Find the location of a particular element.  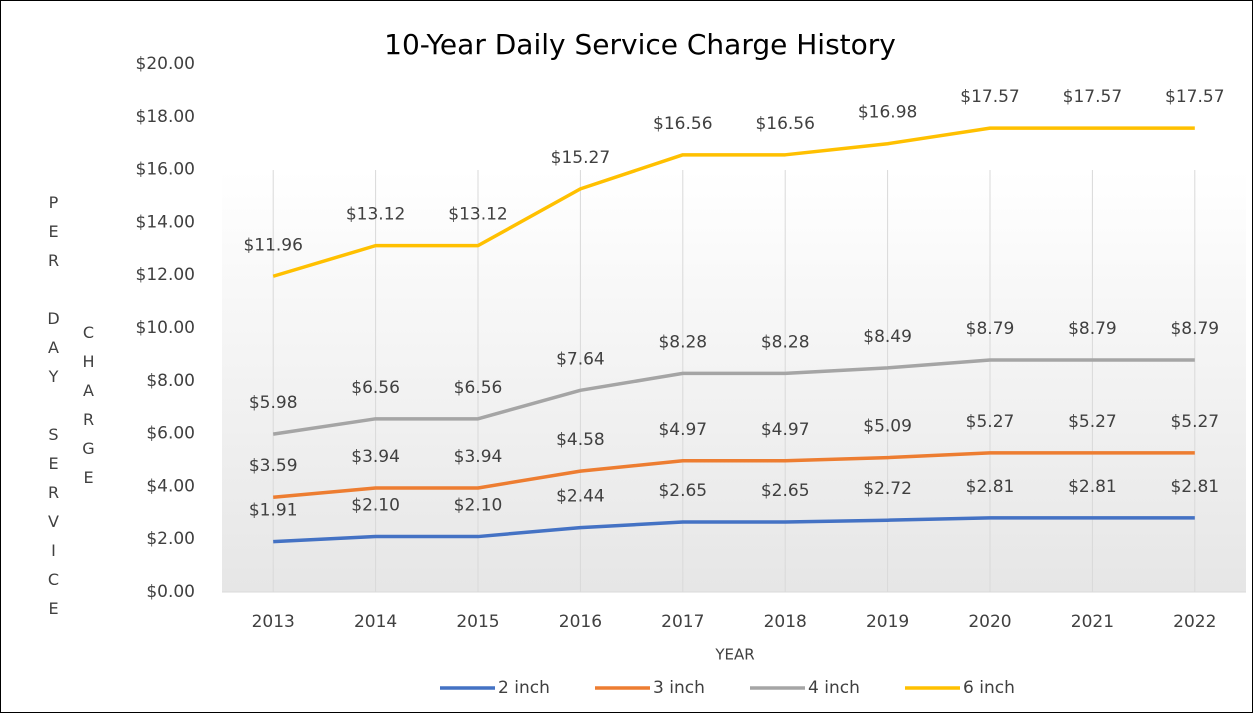

y-tick-label: $12.00 is located at coordinates (165, 275).